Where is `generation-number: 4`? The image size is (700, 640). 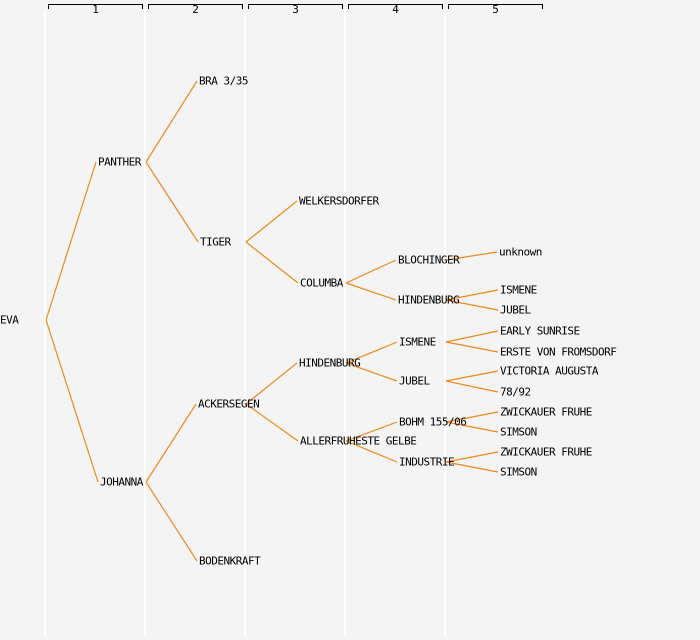 generation-number: 4 is located at coordinates (395, 9).